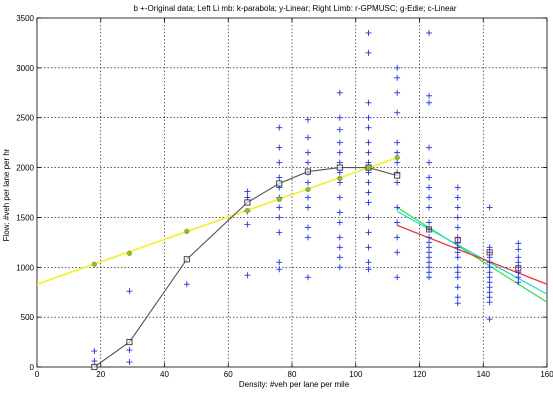 This screenshot has height=394, width=553. Describe the element at coordinates (37, 374) in the screenshot. I see `x-tick-label: 0` at that location.